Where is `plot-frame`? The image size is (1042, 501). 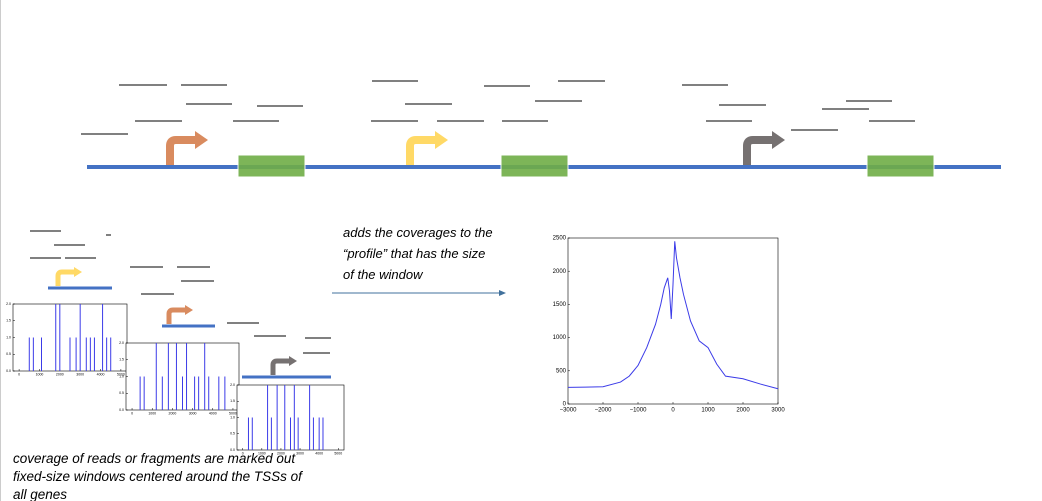
plot-frame is located at coordinates (673, 321).